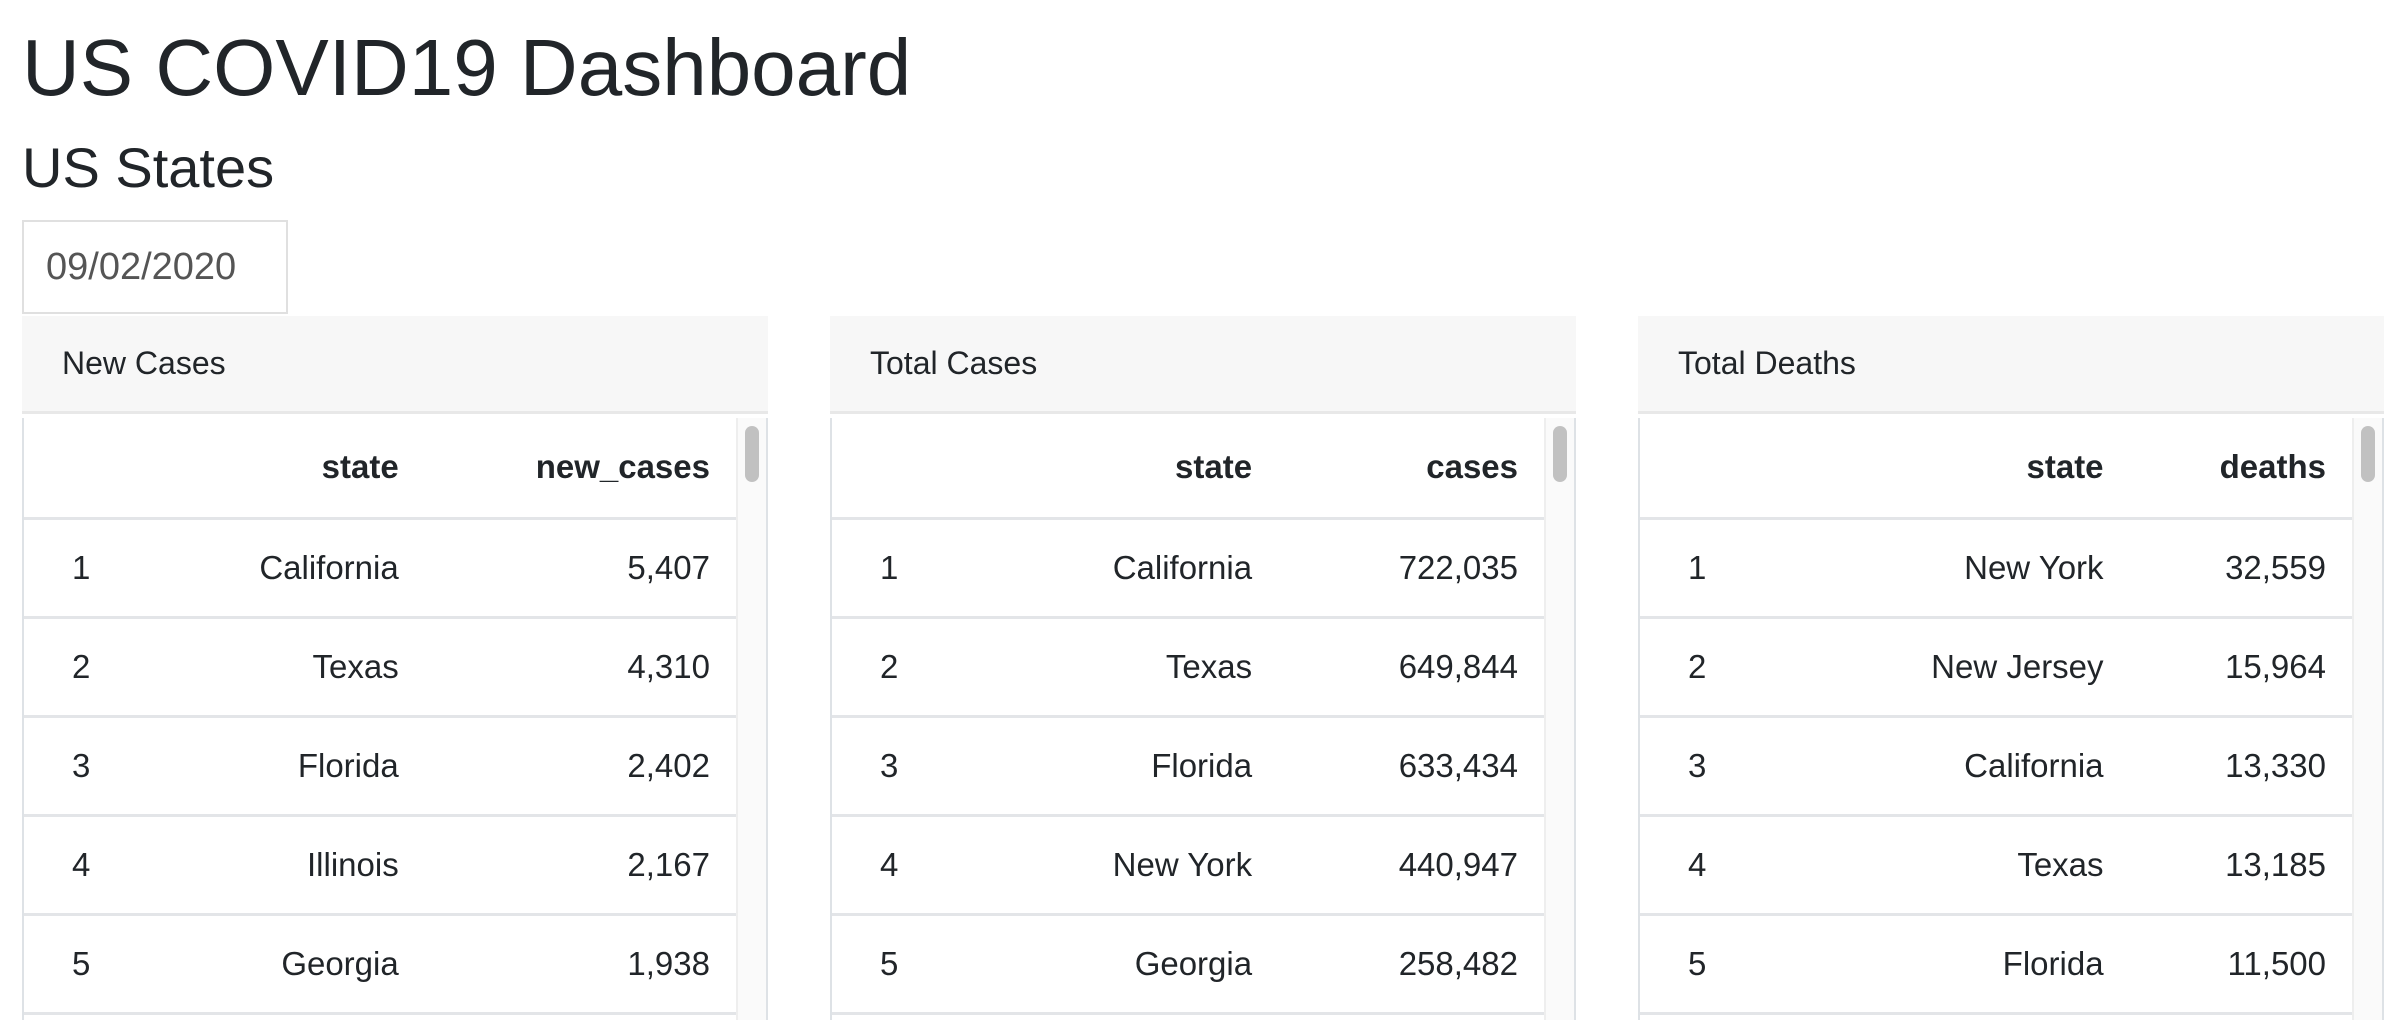 The height and width of the screenshot is (1020, 2402). I want to click on panel-title: Total Cases, so click(1203, 365).